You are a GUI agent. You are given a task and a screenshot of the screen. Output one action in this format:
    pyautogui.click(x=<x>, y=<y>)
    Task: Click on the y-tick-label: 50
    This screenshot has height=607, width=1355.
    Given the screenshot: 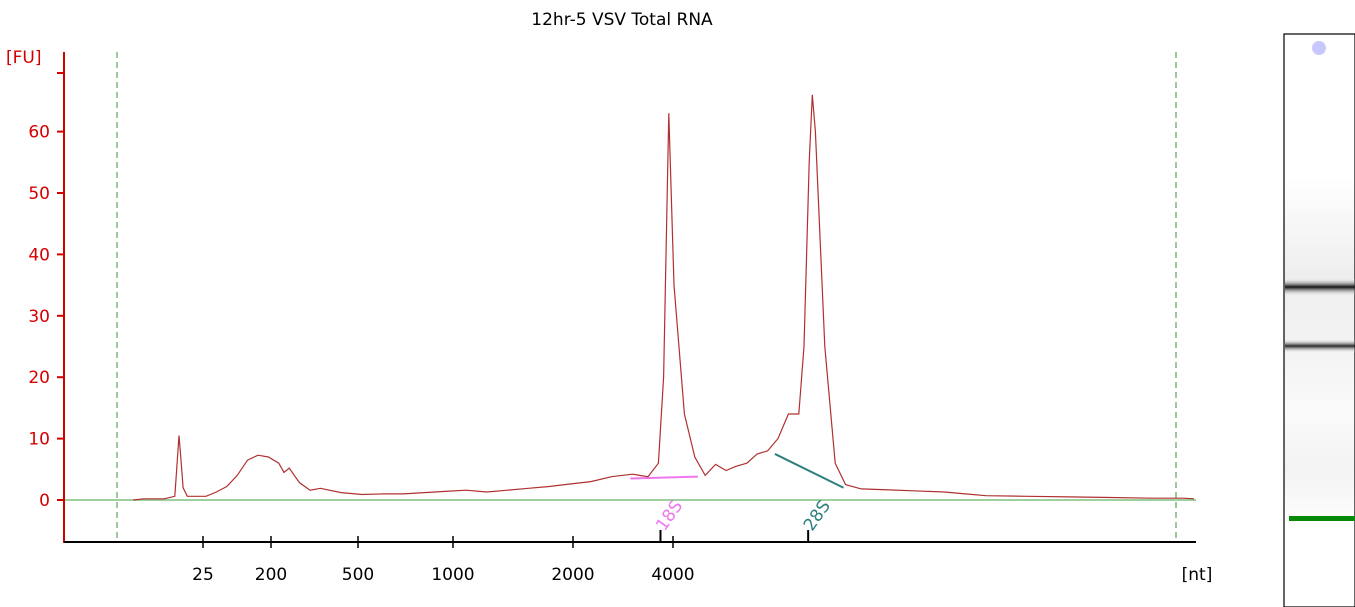 What is the action you would take?
    pyautogui.click(x=39, y=194)
    